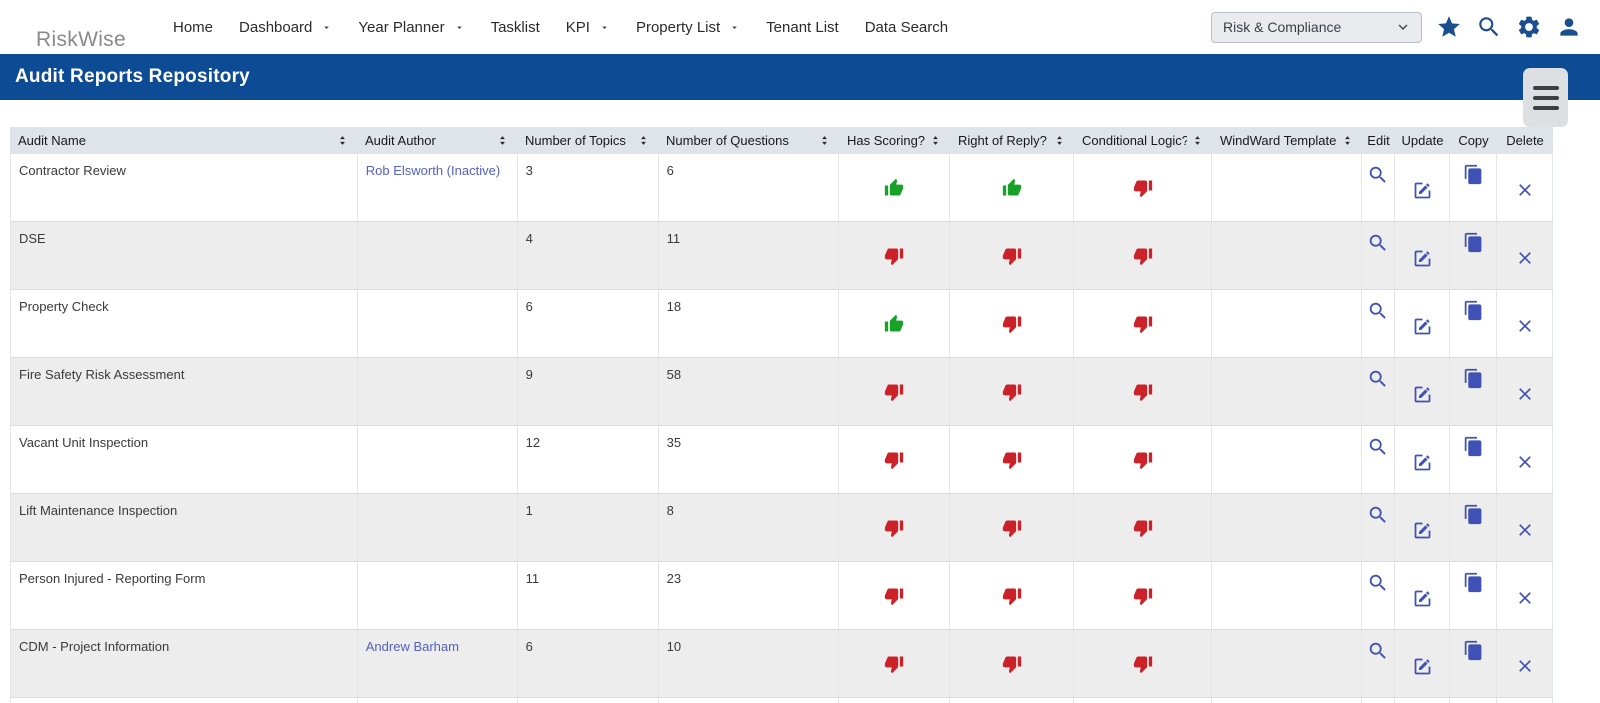  What do you see at coordinates (1012, 459) in the screenshot?
I see `cell-right-of-reply` at bounding box center [1012, 459].